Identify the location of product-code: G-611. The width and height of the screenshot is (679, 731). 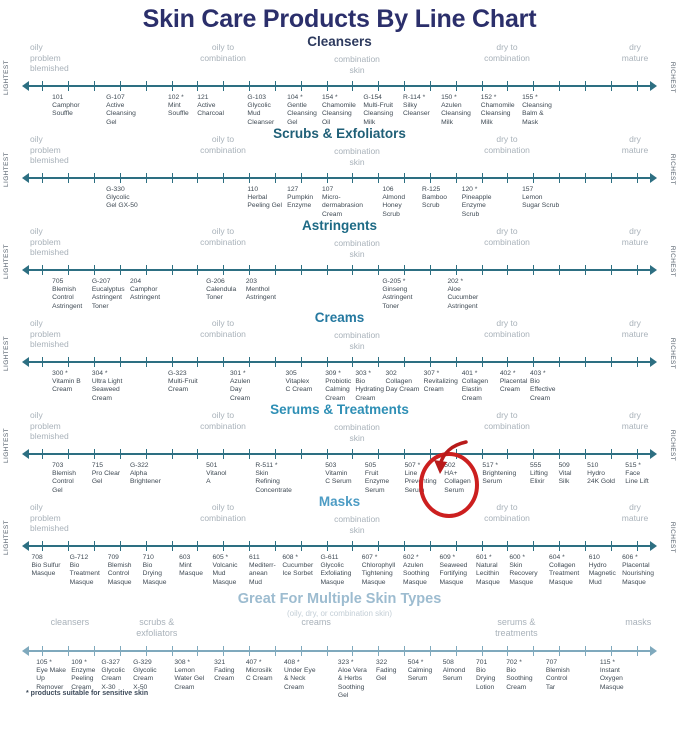
(329, 557).